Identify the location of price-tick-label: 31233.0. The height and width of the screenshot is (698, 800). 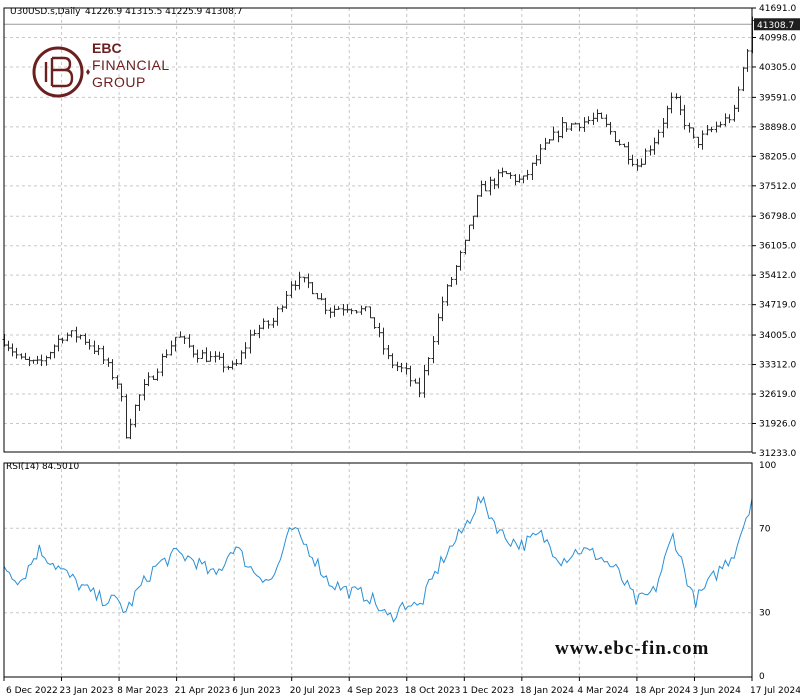
(777, 454).